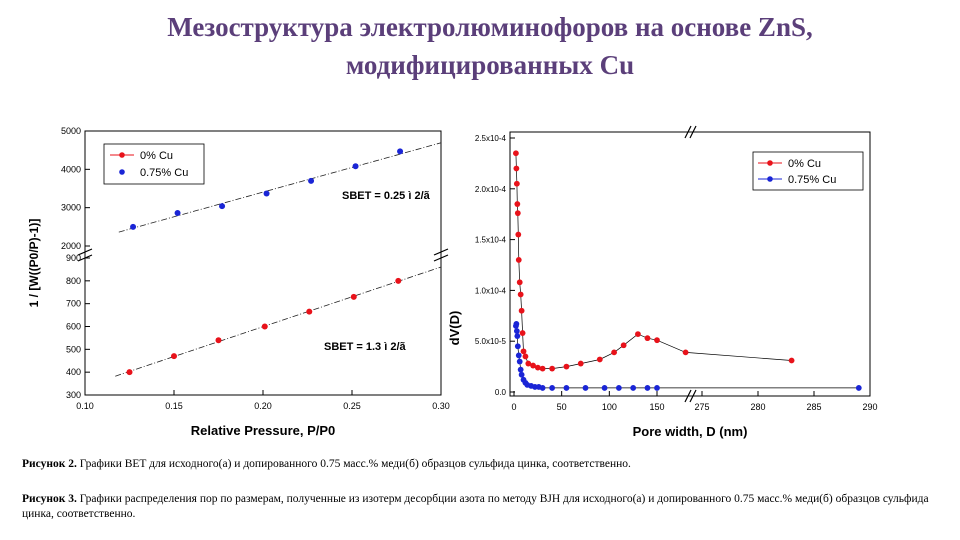  I want to click on bjh-legend-075cu: 0.75% Cu, so click(812, 180).